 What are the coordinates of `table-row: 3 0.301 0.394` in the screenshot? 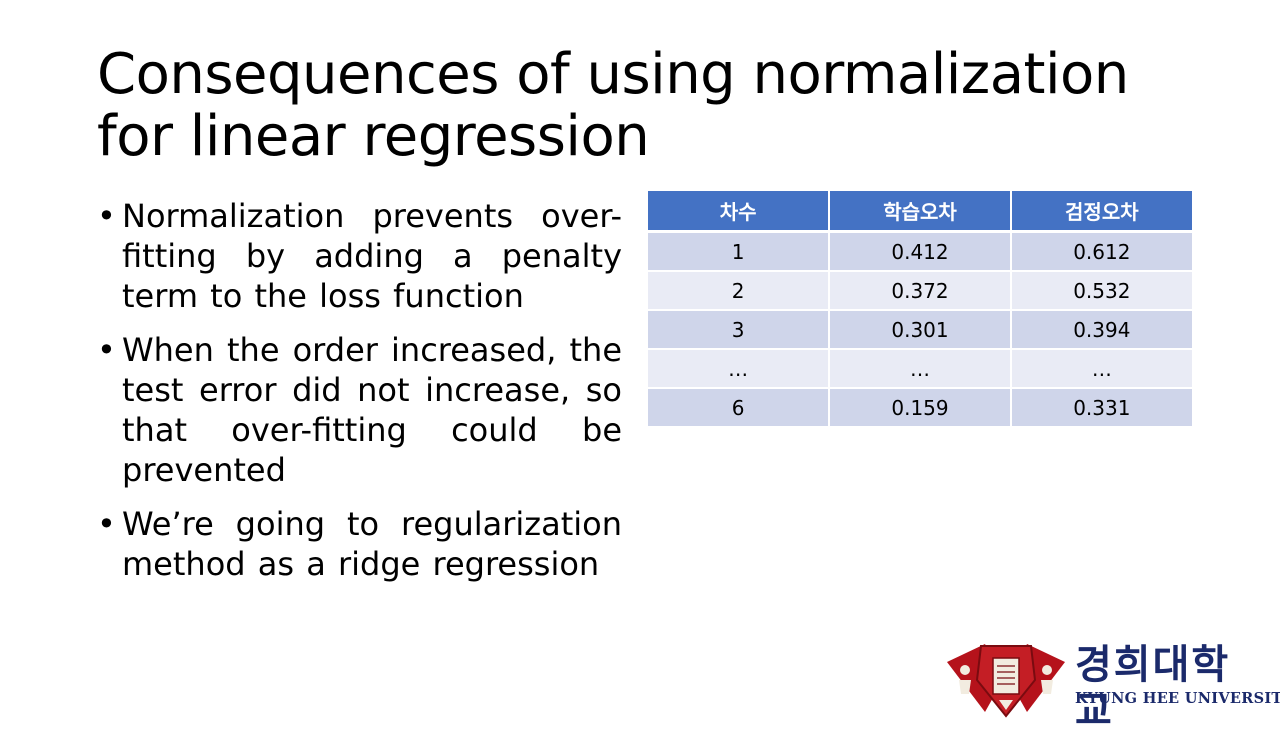 It's located at (920, 330).